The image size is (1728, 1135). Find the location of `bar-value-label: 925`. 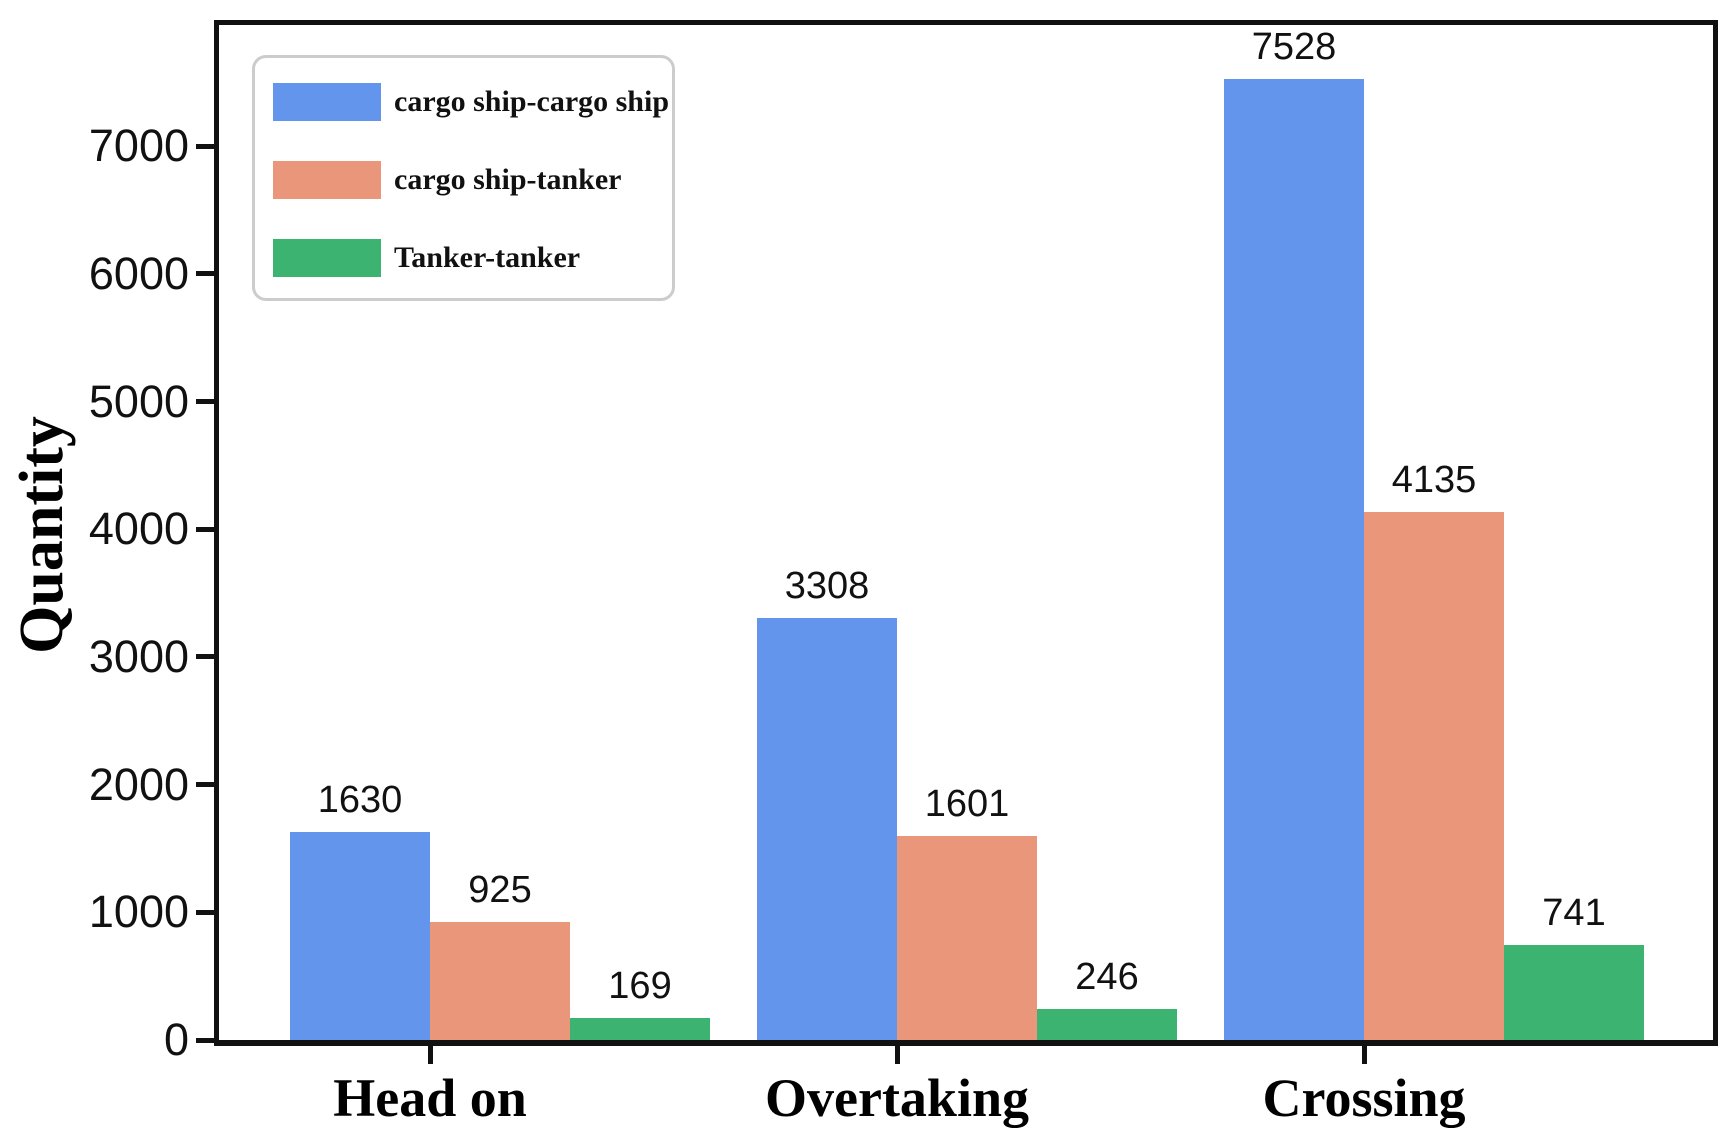

bar-value-label: 925 is located at coordinates (500, 889).